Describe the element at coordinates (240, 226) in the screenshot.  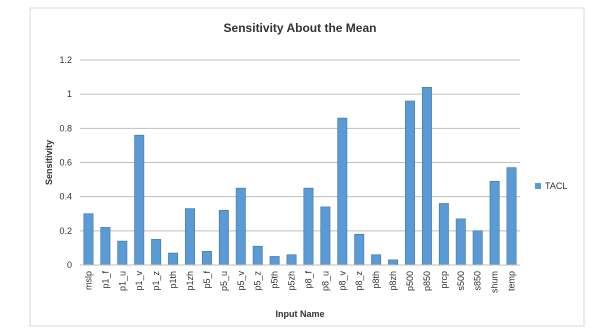
I see `bar-p5-v` at that location.